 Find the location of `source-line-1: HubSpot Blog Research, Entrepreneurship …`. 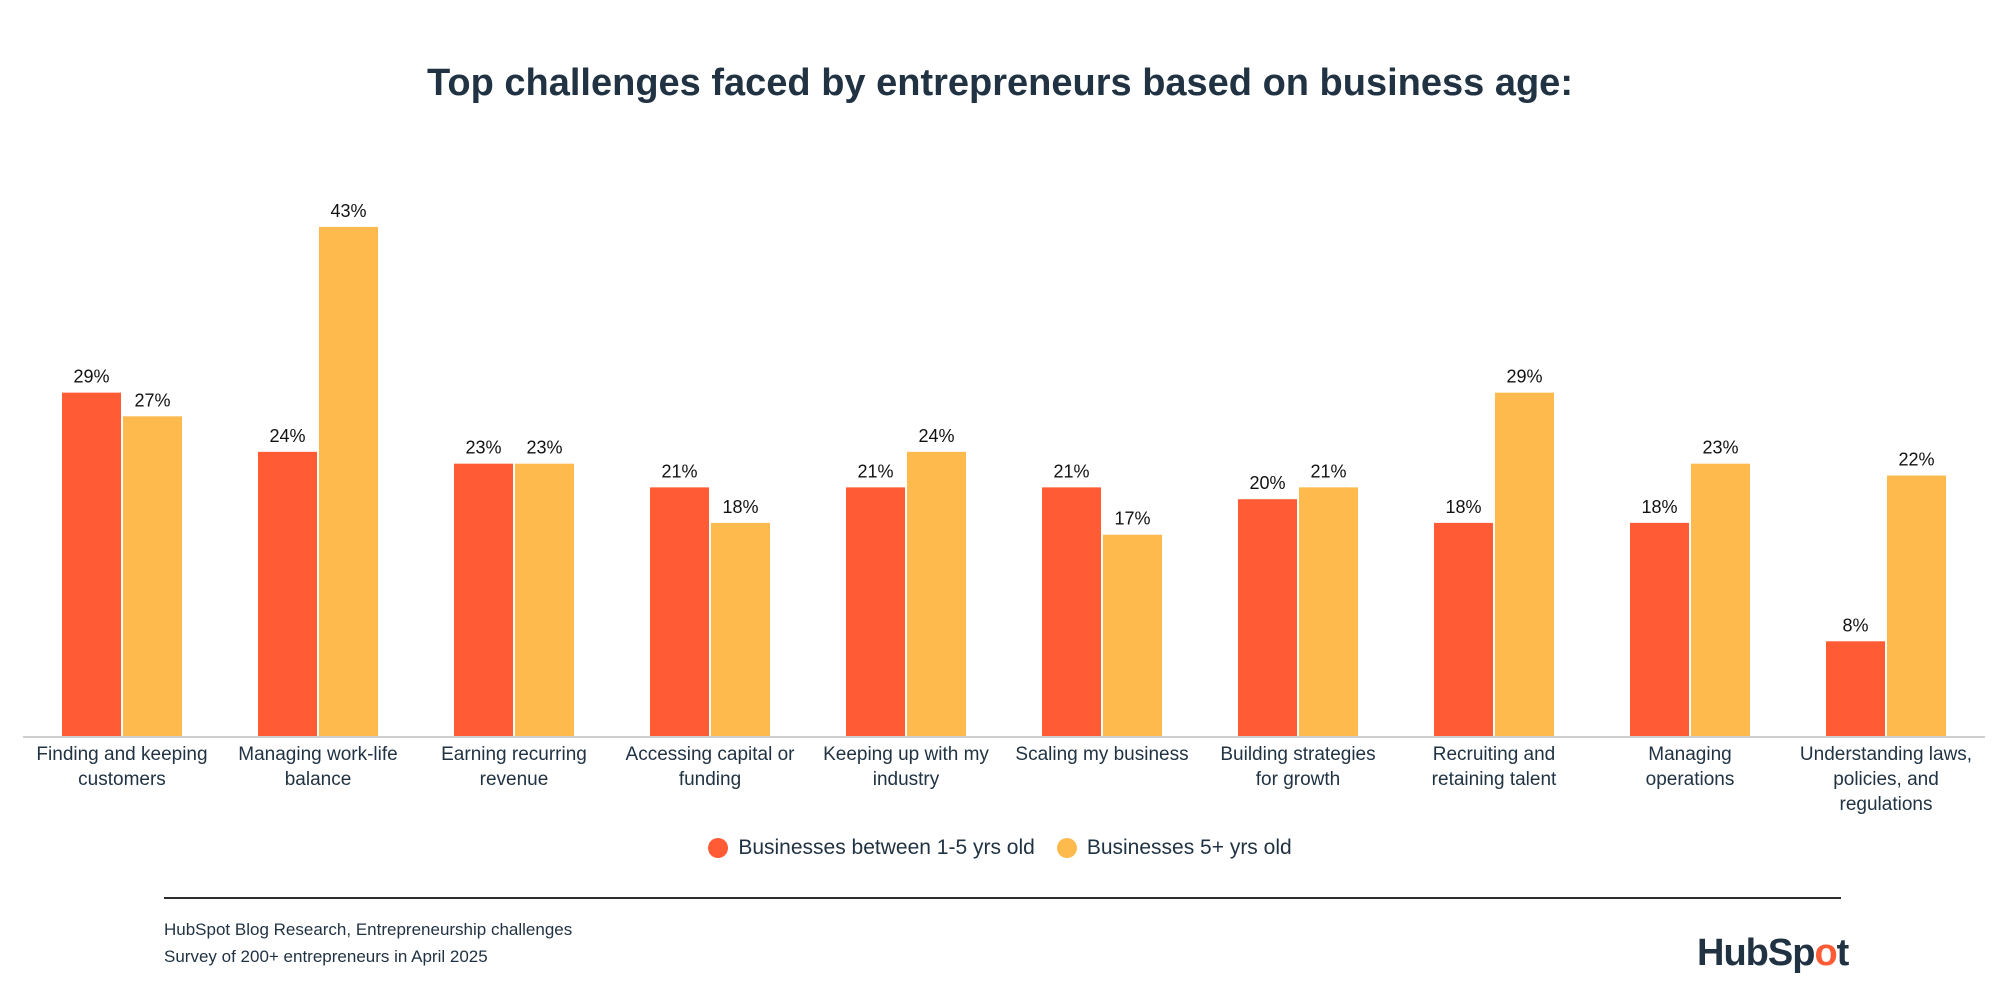

source-line-1: HubSpot Blog Research, Entrepreneurship … is located at coordinates (368, 929).